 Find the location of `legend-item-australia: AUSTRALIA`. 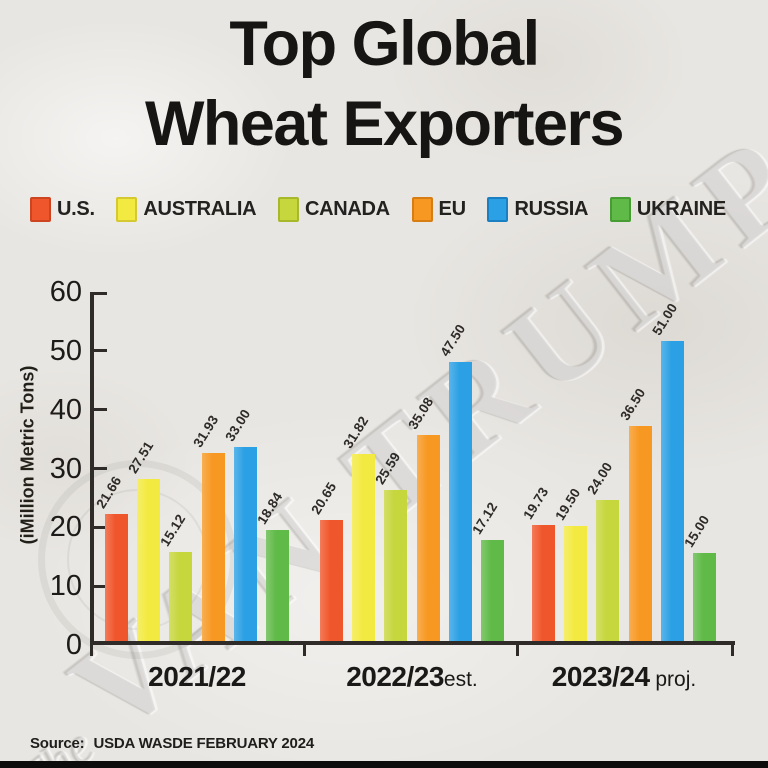

legend-item-australia: AUSTRALIA is located at coordinates (186, 209).